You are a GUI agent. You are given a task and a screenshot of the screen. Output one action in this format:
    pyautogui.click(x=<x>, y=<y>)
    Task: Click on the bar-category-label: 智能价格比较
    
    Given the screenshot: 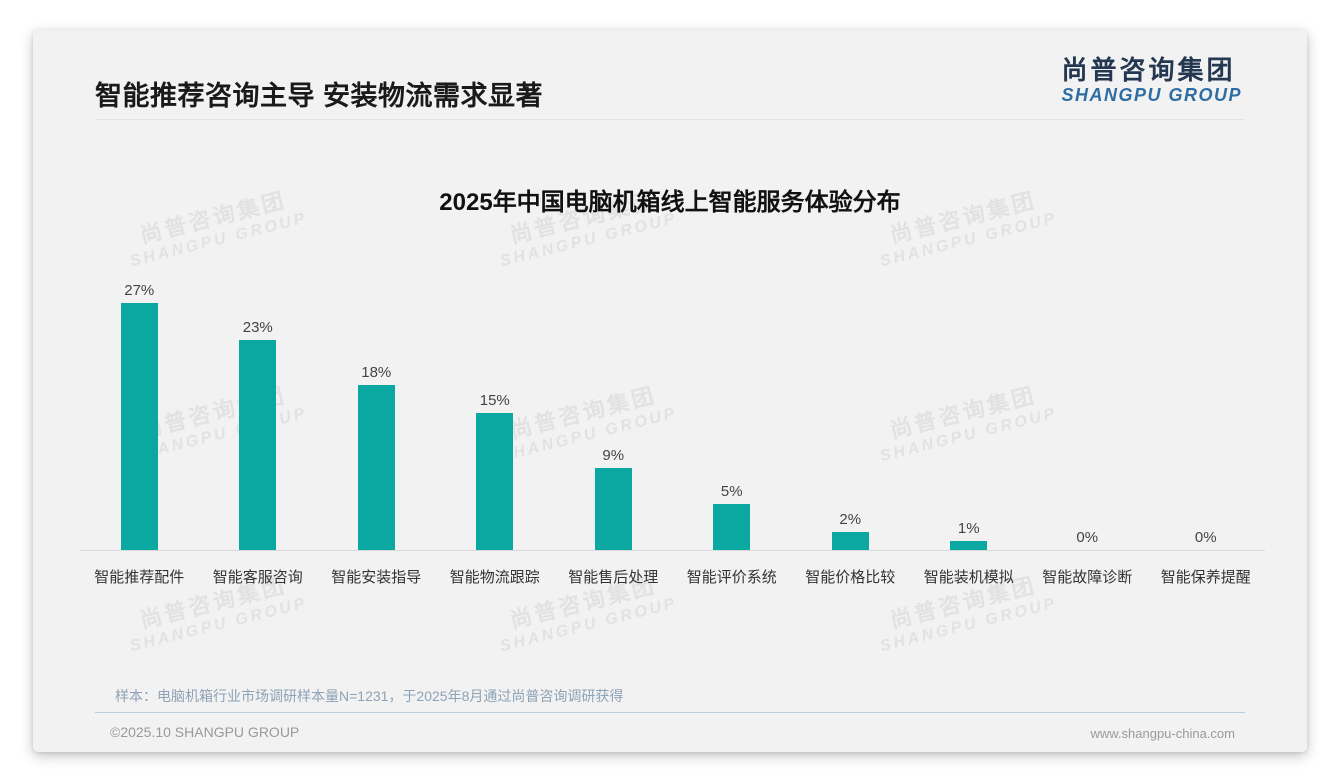 What is the action you would take?
    pyautogui.click(x=850, y=577)
    